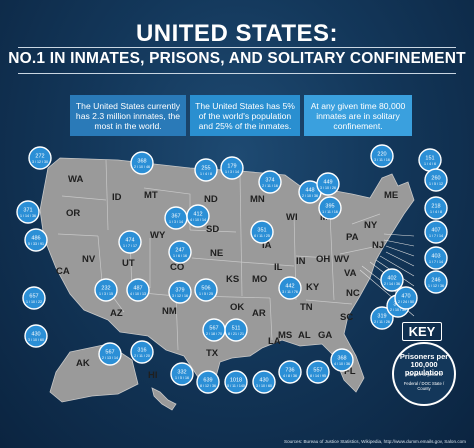  Describe the element at coordinates (391, 195) in the screenshot. I see `state-label-me: ME` at that location.